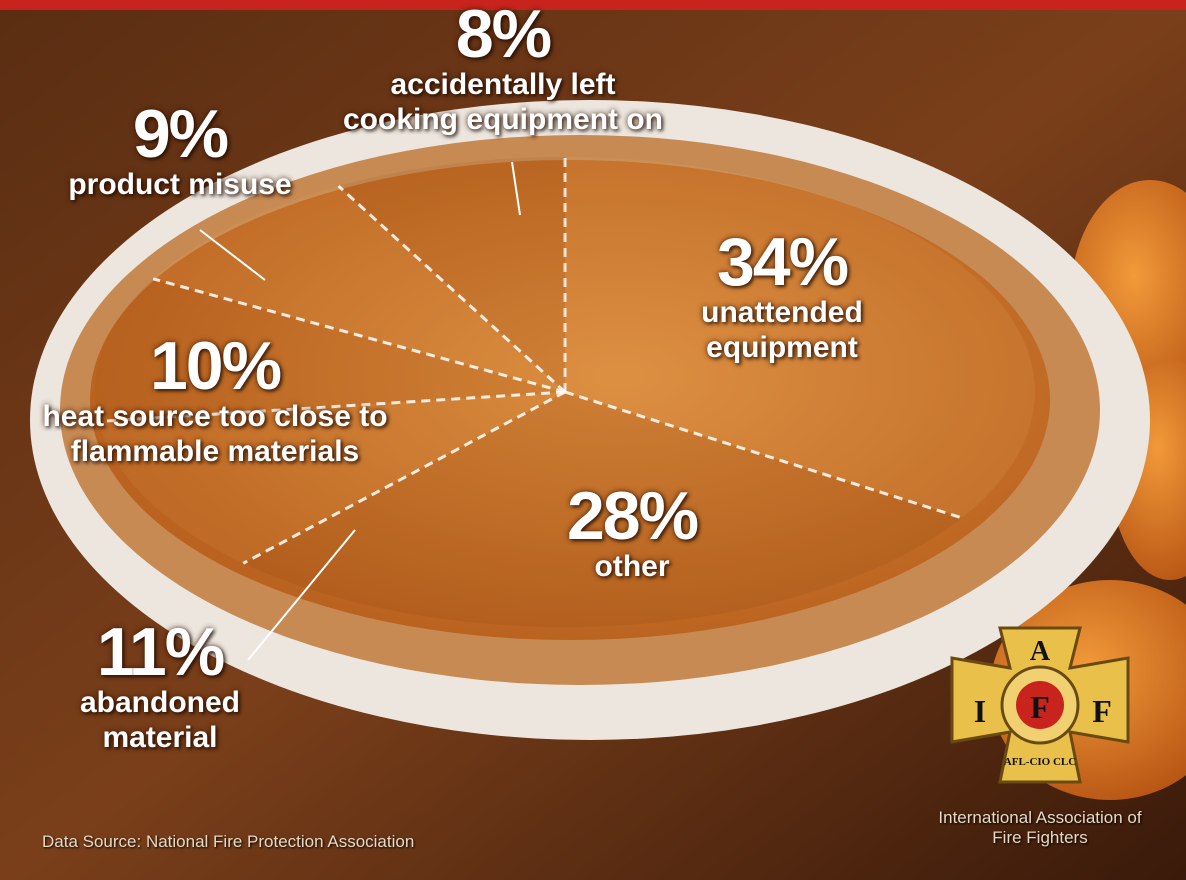 The image size is (1186, 880). I want to click on category-label: abandoned material, so click(159, 720).